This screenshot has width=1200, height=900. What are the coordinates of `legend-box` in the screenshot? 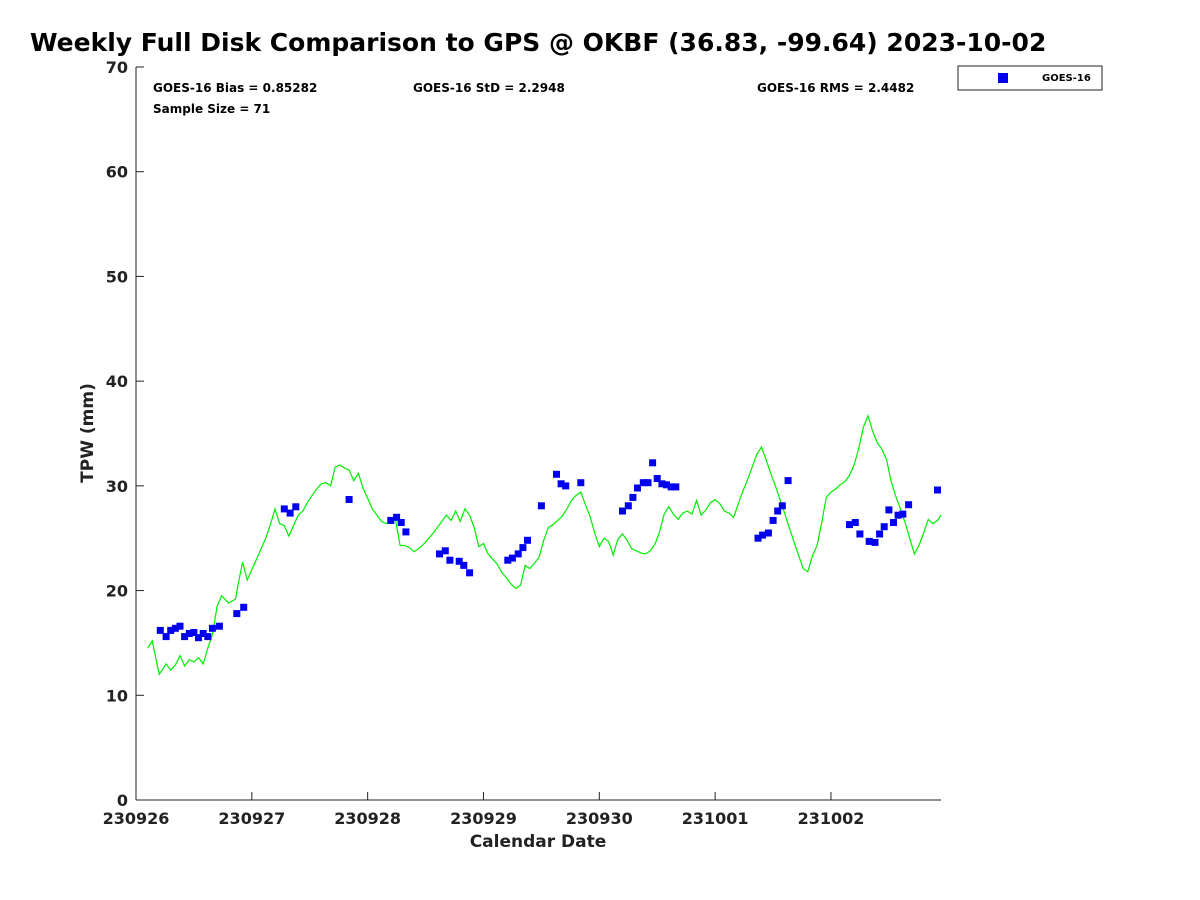 It's located at (1030, 78).